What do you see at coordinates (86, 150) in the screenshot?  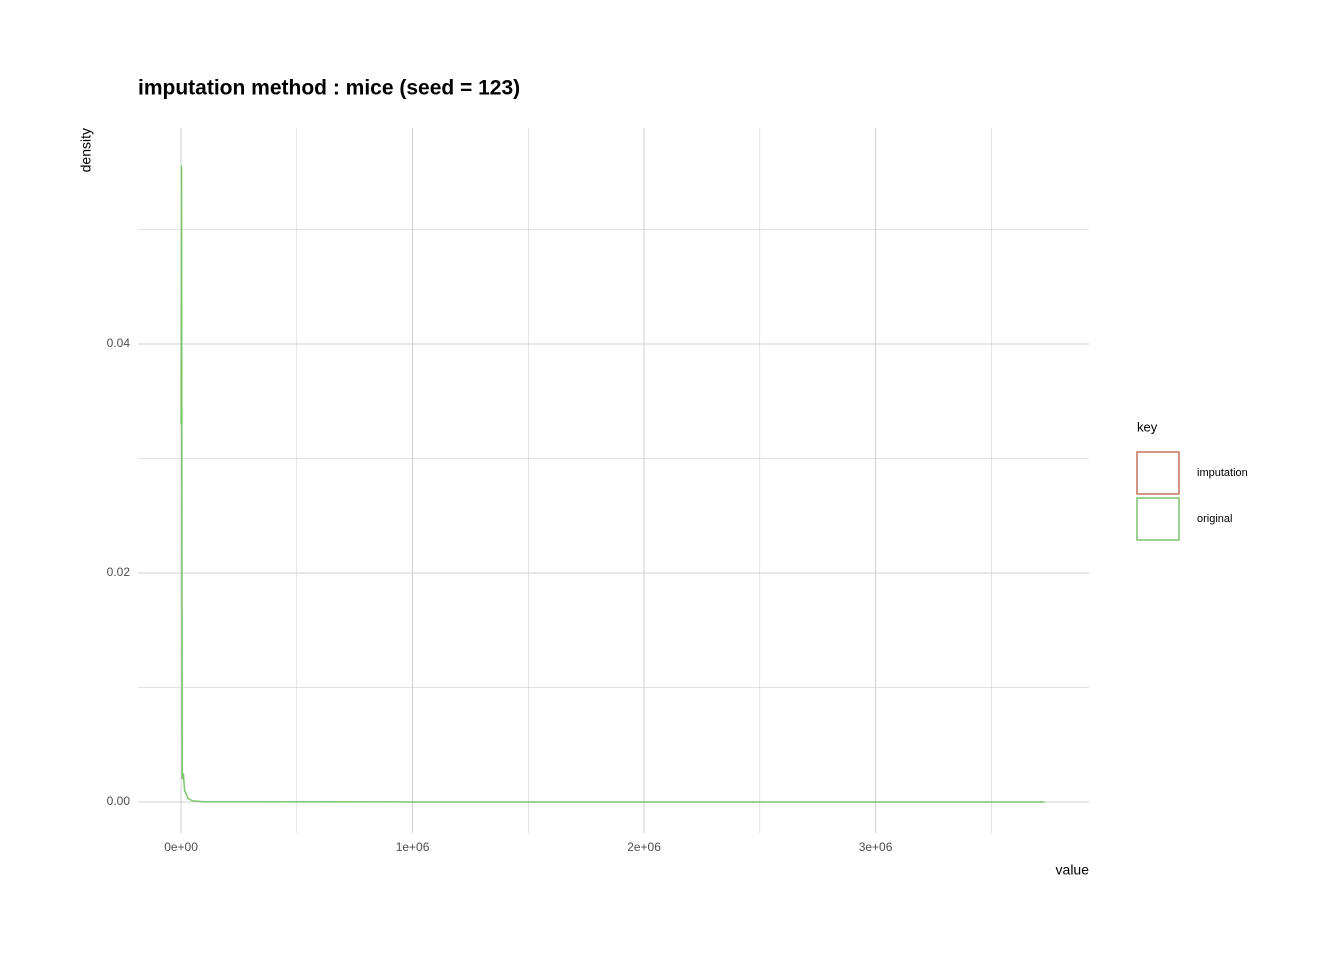 I see `y-axis-label: density` at bounding box center [86, 150].